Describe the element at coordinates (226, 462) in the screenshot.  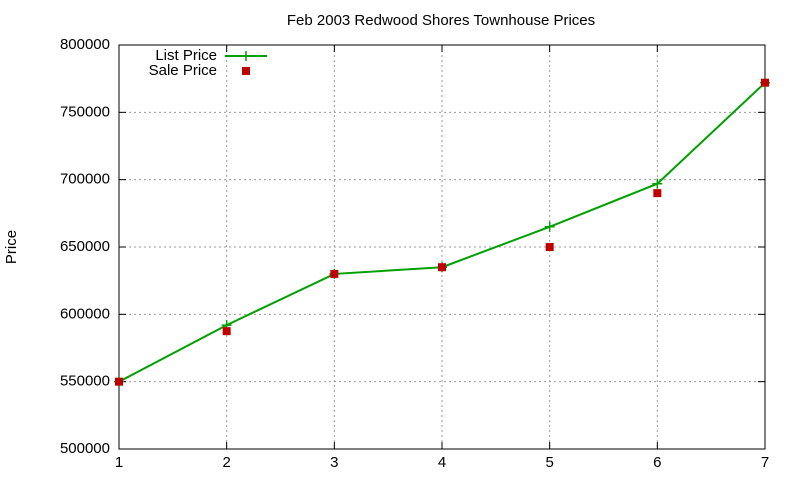
I see `x-tick-label: 2` at that location.